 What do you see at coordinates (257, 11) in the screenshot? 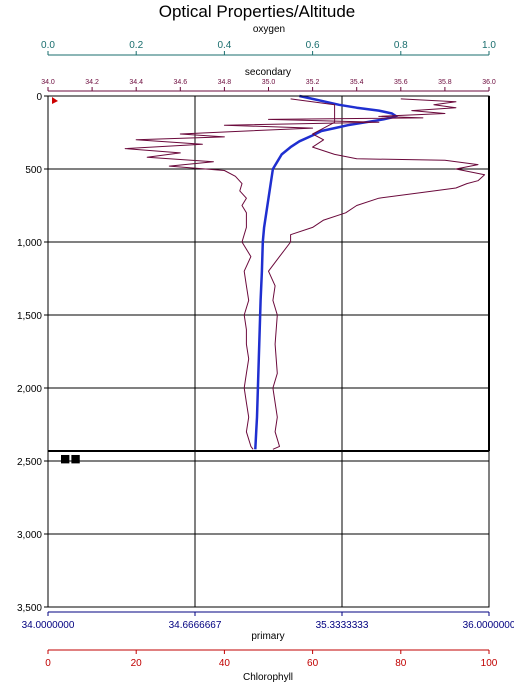
I see `chart-title: Optical Properties/Altitude` at bounding box center [257, 11].